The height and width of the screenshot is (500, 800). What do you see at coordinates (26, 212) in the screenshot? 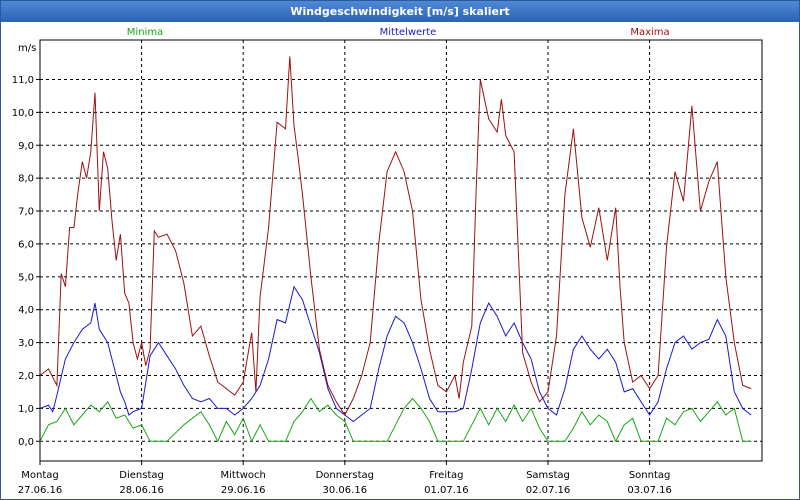
I see `y-tick-label: 7,0` at bounding box center [26, 212].